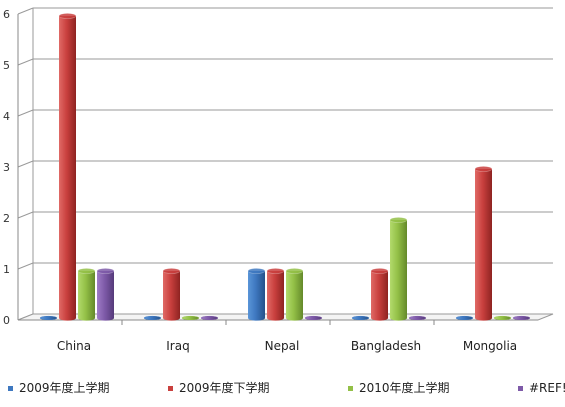  I want to click on y-tick-label: 4, so click(6, 116).